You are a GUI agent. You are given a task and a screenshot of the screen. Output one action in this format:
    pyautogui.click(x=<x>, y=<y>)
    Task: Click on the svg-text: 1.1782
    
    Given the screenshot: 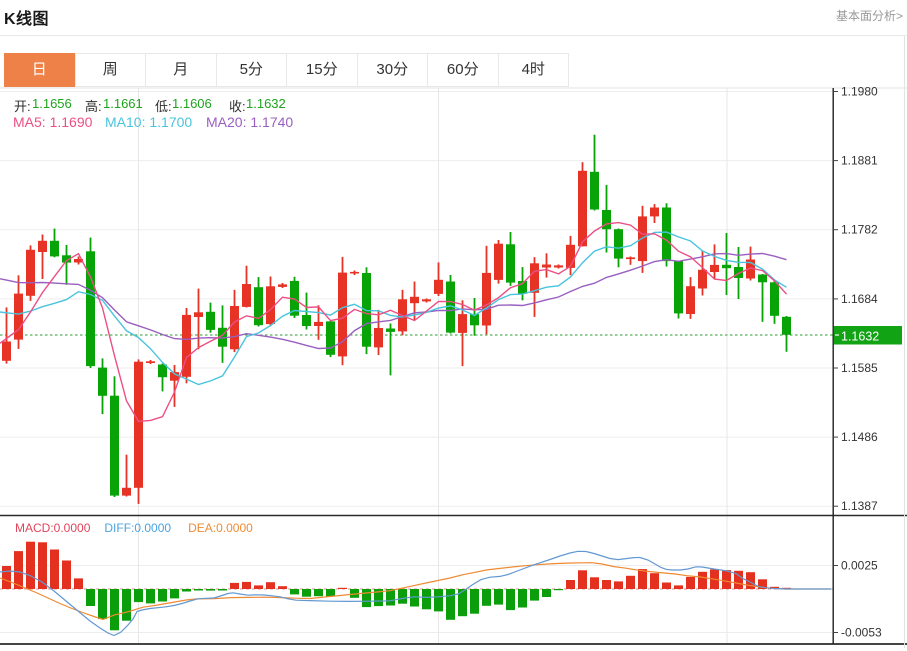 What is the action you would take?
    pyautogui.click(x=859, y=230)
    